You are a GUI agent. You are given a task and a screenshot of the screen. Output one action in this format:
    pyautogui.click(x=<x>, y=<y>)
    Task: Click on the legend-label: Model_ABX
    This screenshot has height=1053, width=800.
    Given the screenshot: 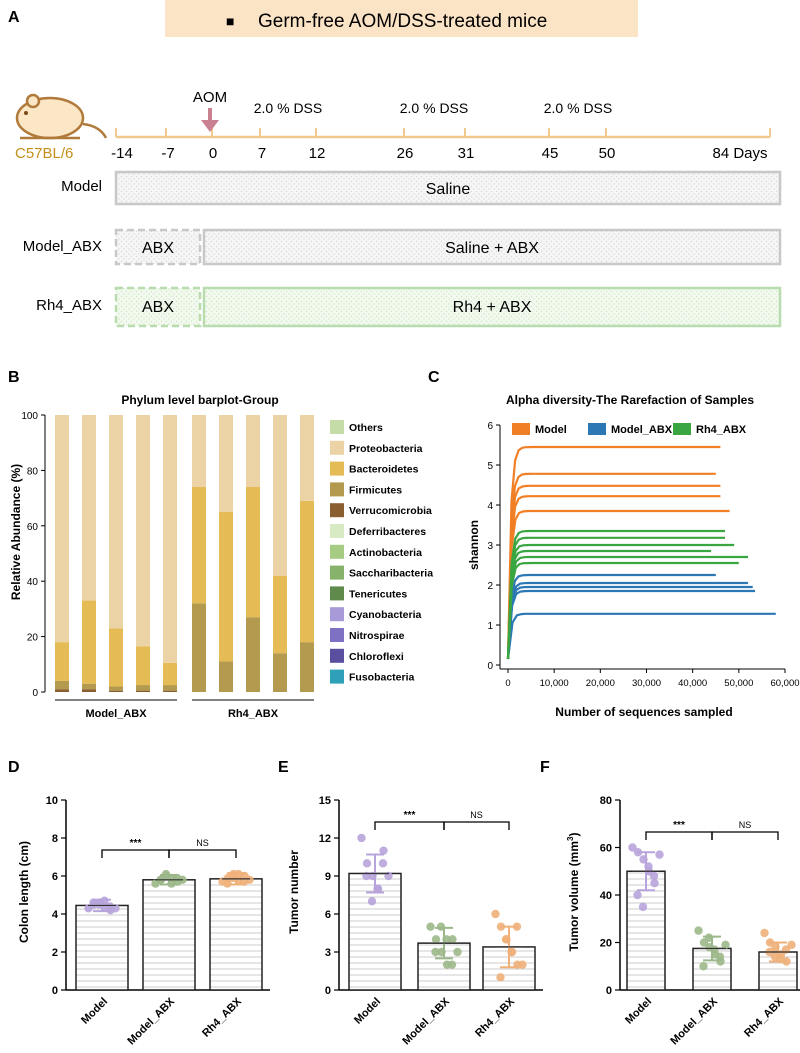 What is the action you would take?
    pyautogui.click(x=642, y=430)
    